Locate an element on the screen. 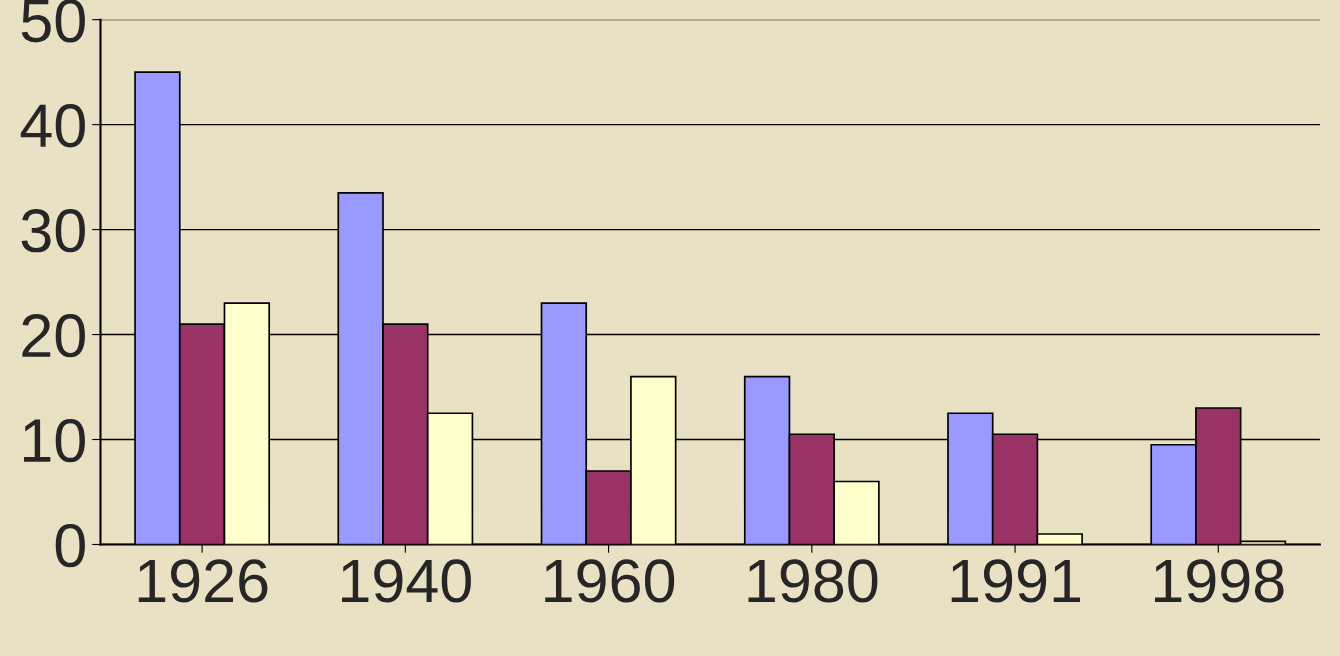 This screenshot has height=656, width=1340. x-tick-label: 1940 is located at coordinates (406, 581).